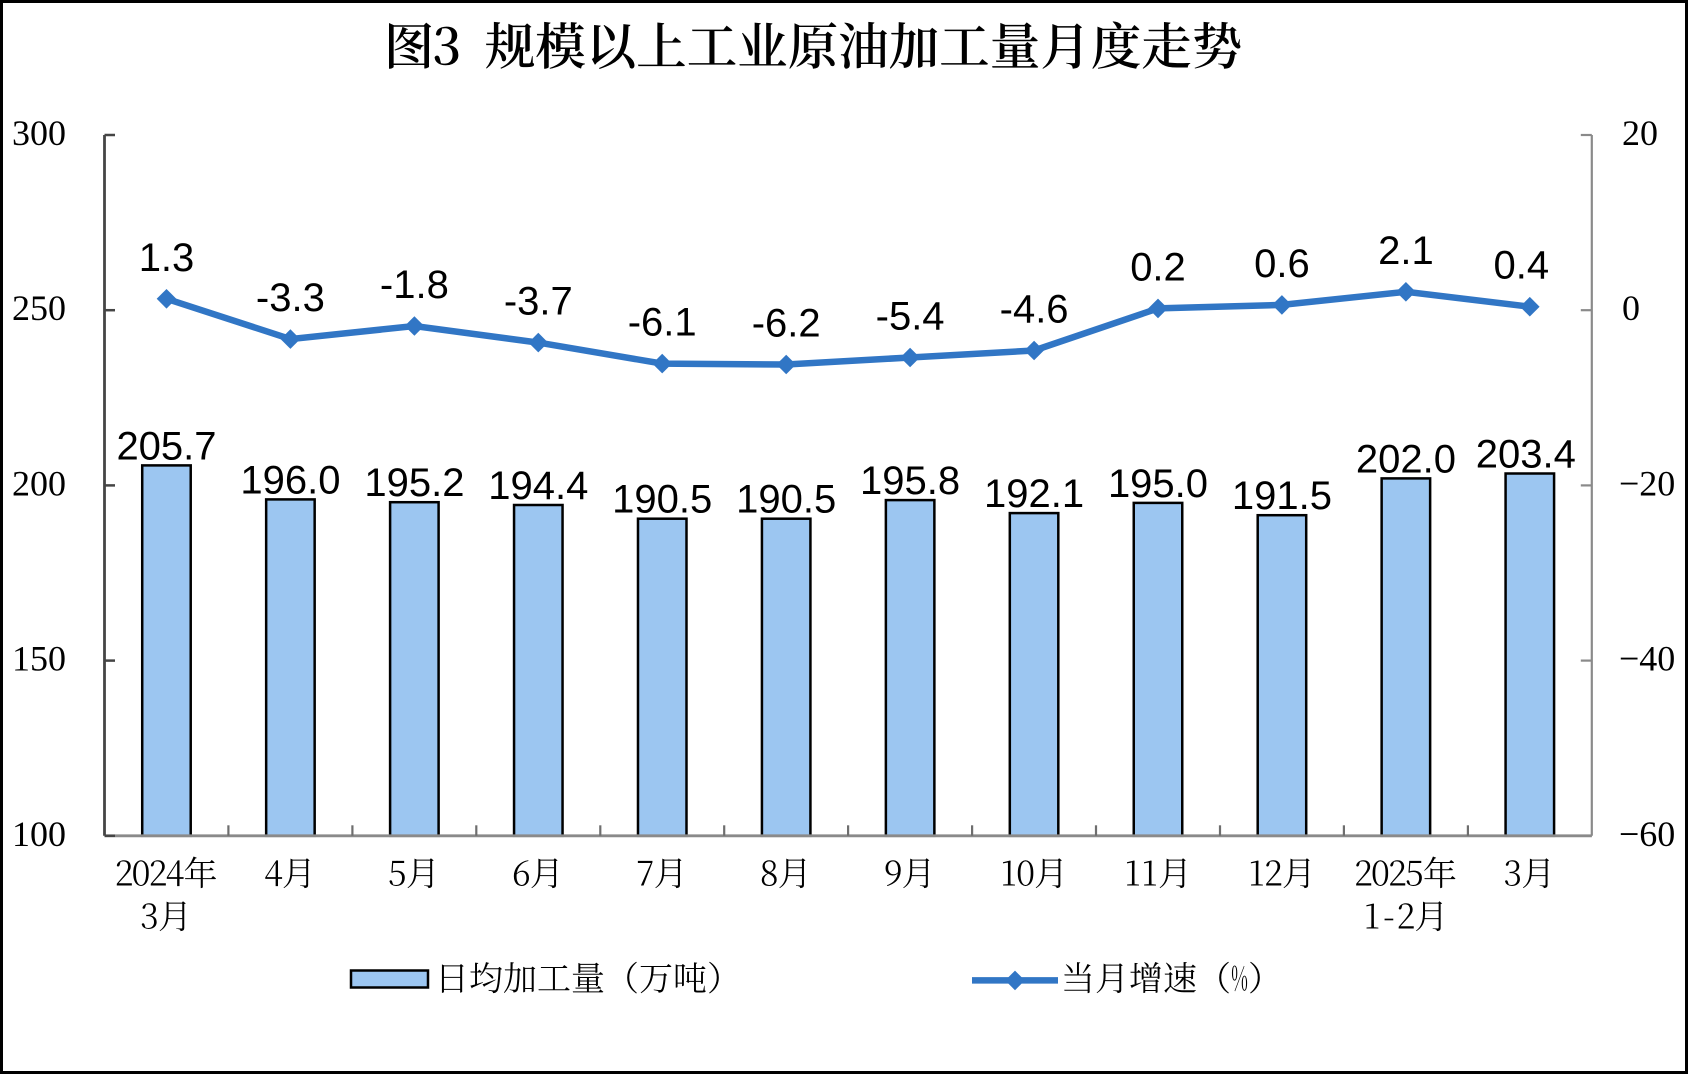 This screenshot has width=1688, height=1074. I want to click on svg-text: −60, so click(1647, 834).